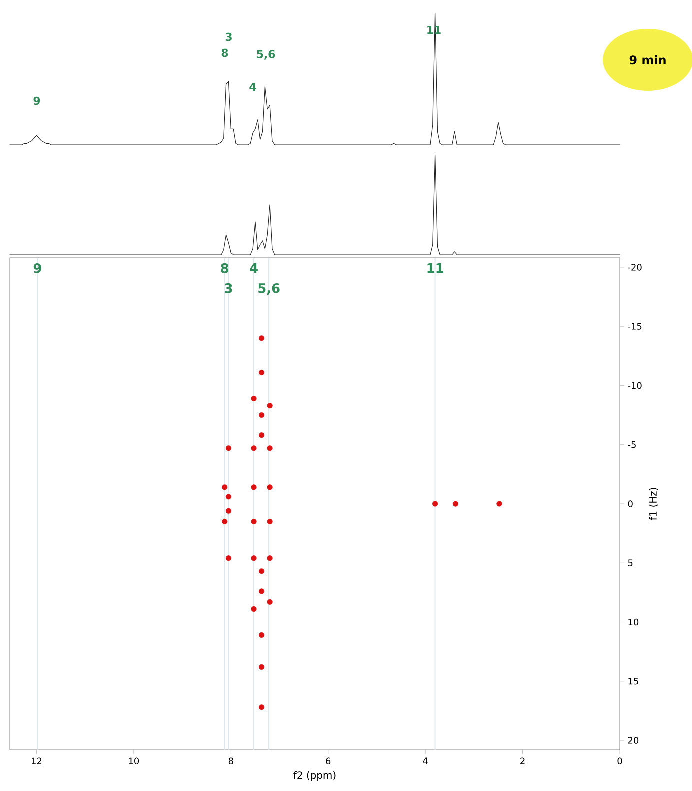  I want to click on y-tick-label: -20, so click(635, 267).